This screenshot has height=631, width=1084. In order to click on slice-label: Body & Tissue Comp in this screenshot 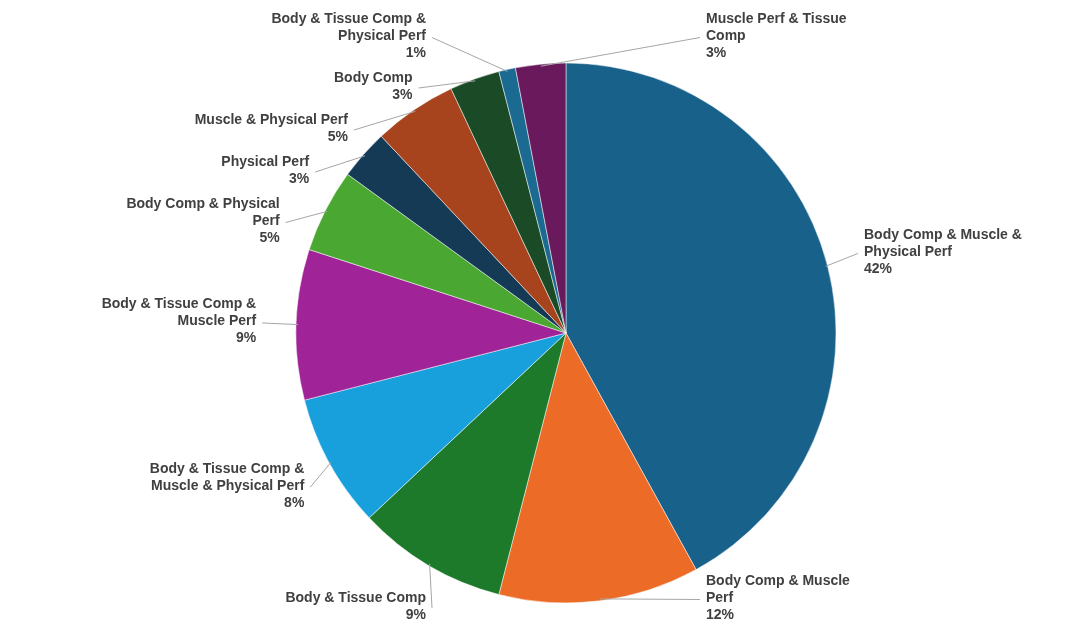, I will do `click(355, 597)`.